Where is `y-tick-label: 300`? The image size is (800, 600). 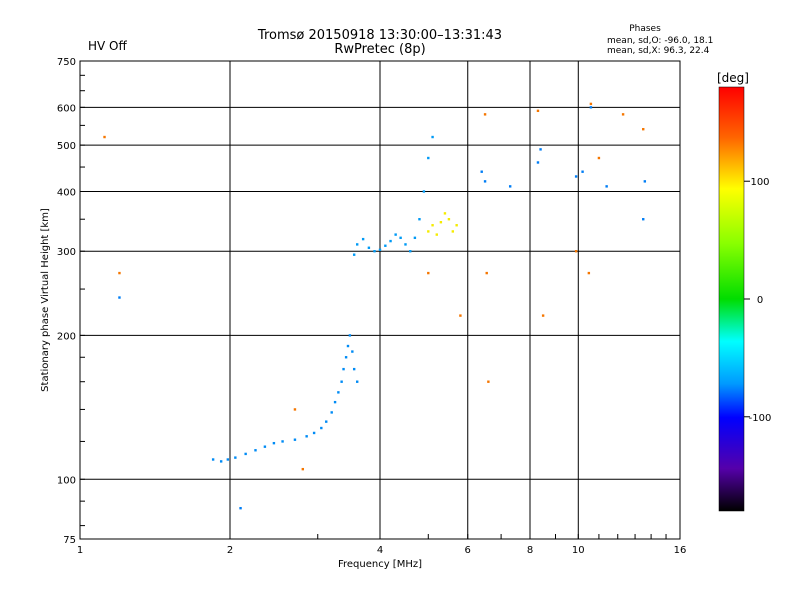
y-tick-label: 300 is located at coordinates (66, 252).